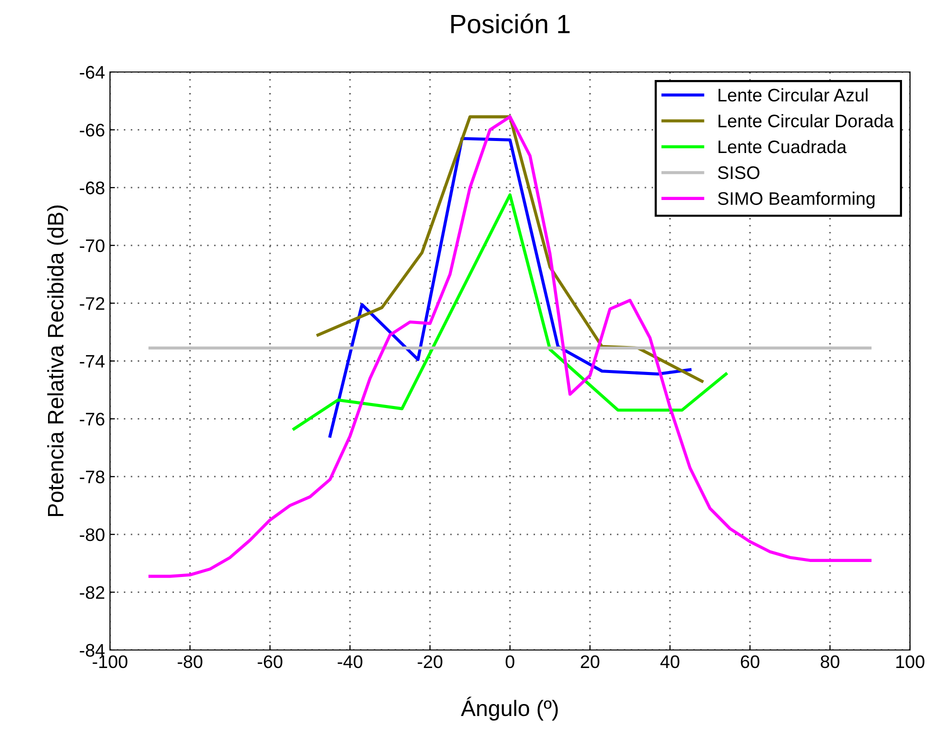 The height and width of the screenshot is (744, 933). Describe the element at coordinates (110, 661) in the screenshot. I see `x-tick-label: -100` at that location.